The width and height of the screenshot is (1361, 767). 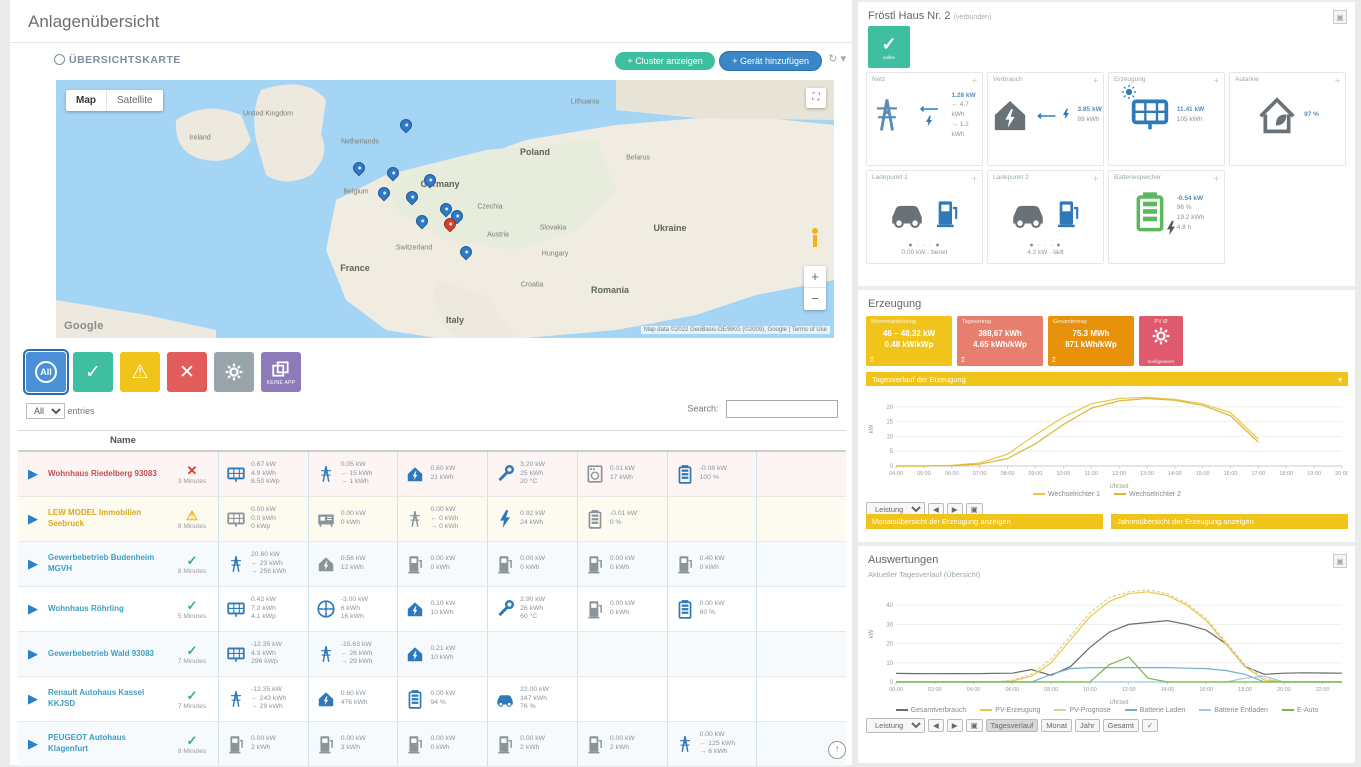 I want to click on erzeugung-section-bar: Tagesverlauf der Erzeugung ▾, so click(x=1107, y=379).